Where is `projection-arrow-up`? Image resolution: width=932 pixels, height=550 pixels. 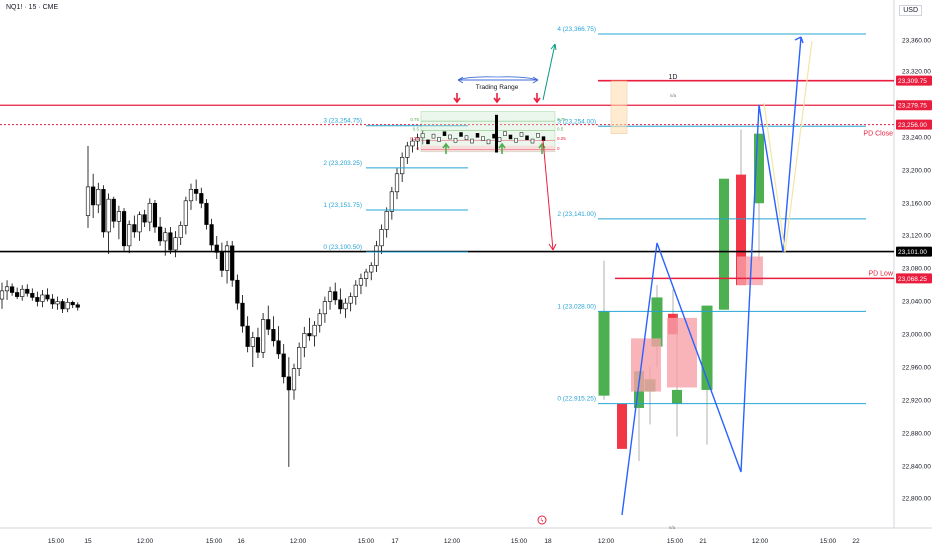
projection-arrow-up is located at coordinates (549, 72).